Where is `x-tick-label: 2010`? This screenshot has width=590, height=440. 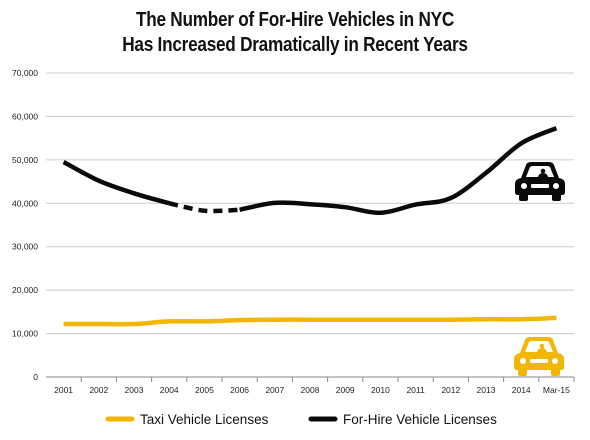
x-tick-label: 2010 is located at coordinates (380, 390).